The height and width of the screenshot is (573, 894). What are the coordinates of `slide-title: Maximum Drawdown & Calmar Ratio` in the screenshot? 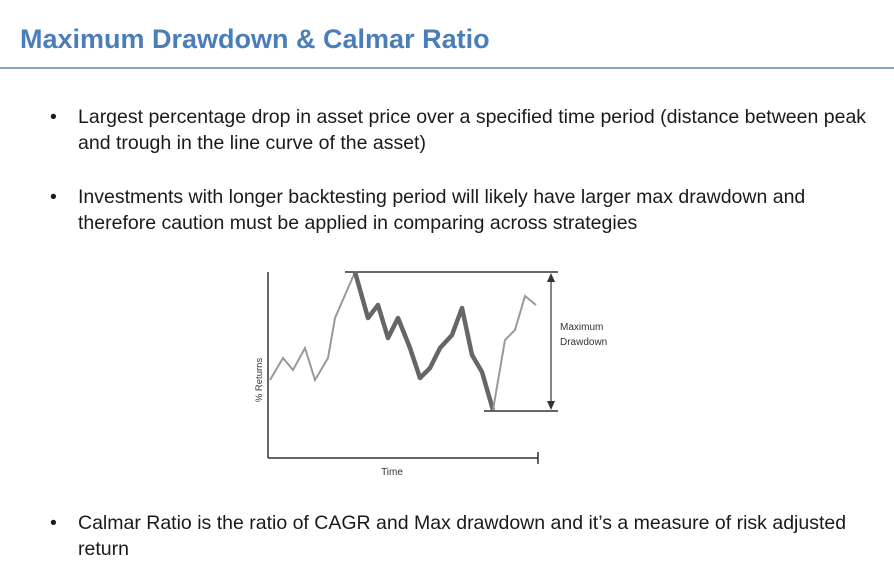 It's located at (255, 39).